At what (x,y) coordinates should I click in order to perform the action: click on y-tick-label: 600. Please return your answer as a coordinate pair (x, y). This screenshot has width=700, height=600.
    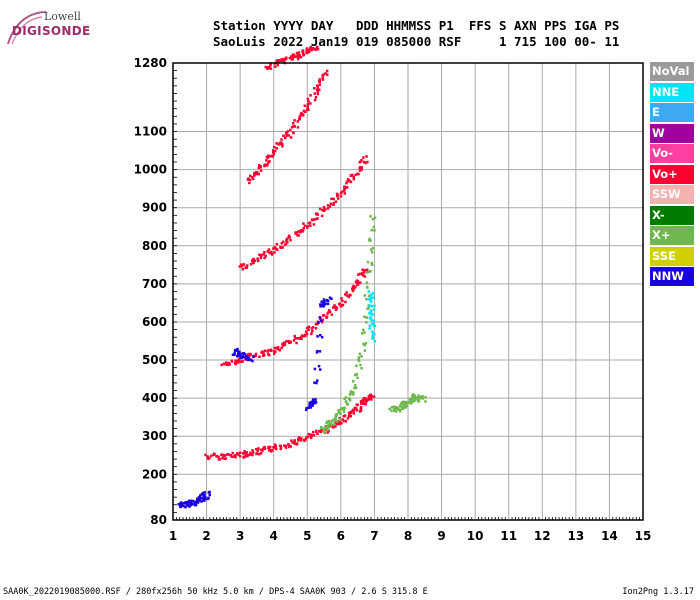
    Looking at the image, I should click on (154, 322).